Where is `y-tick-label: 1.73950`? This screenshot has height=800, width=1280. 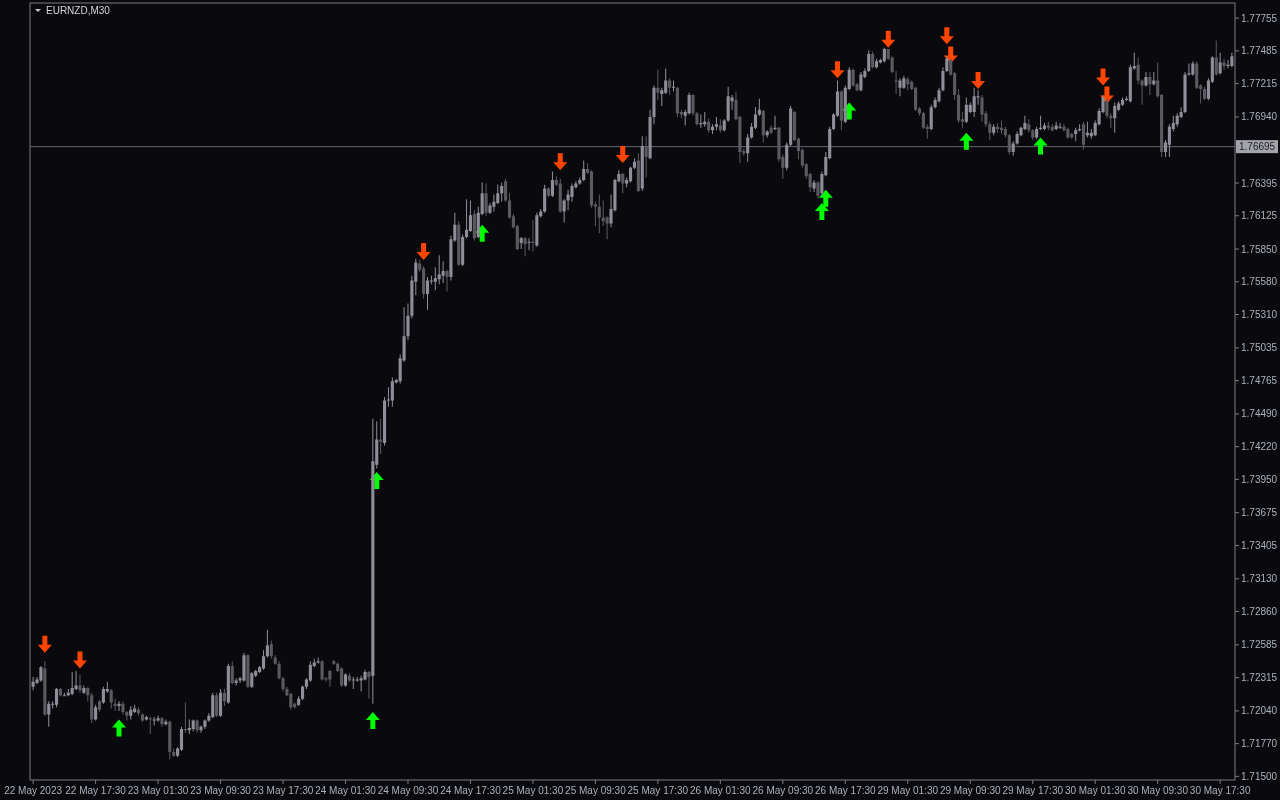 y-tick-label: 1.73950 is located at coordinates (1259, 479).